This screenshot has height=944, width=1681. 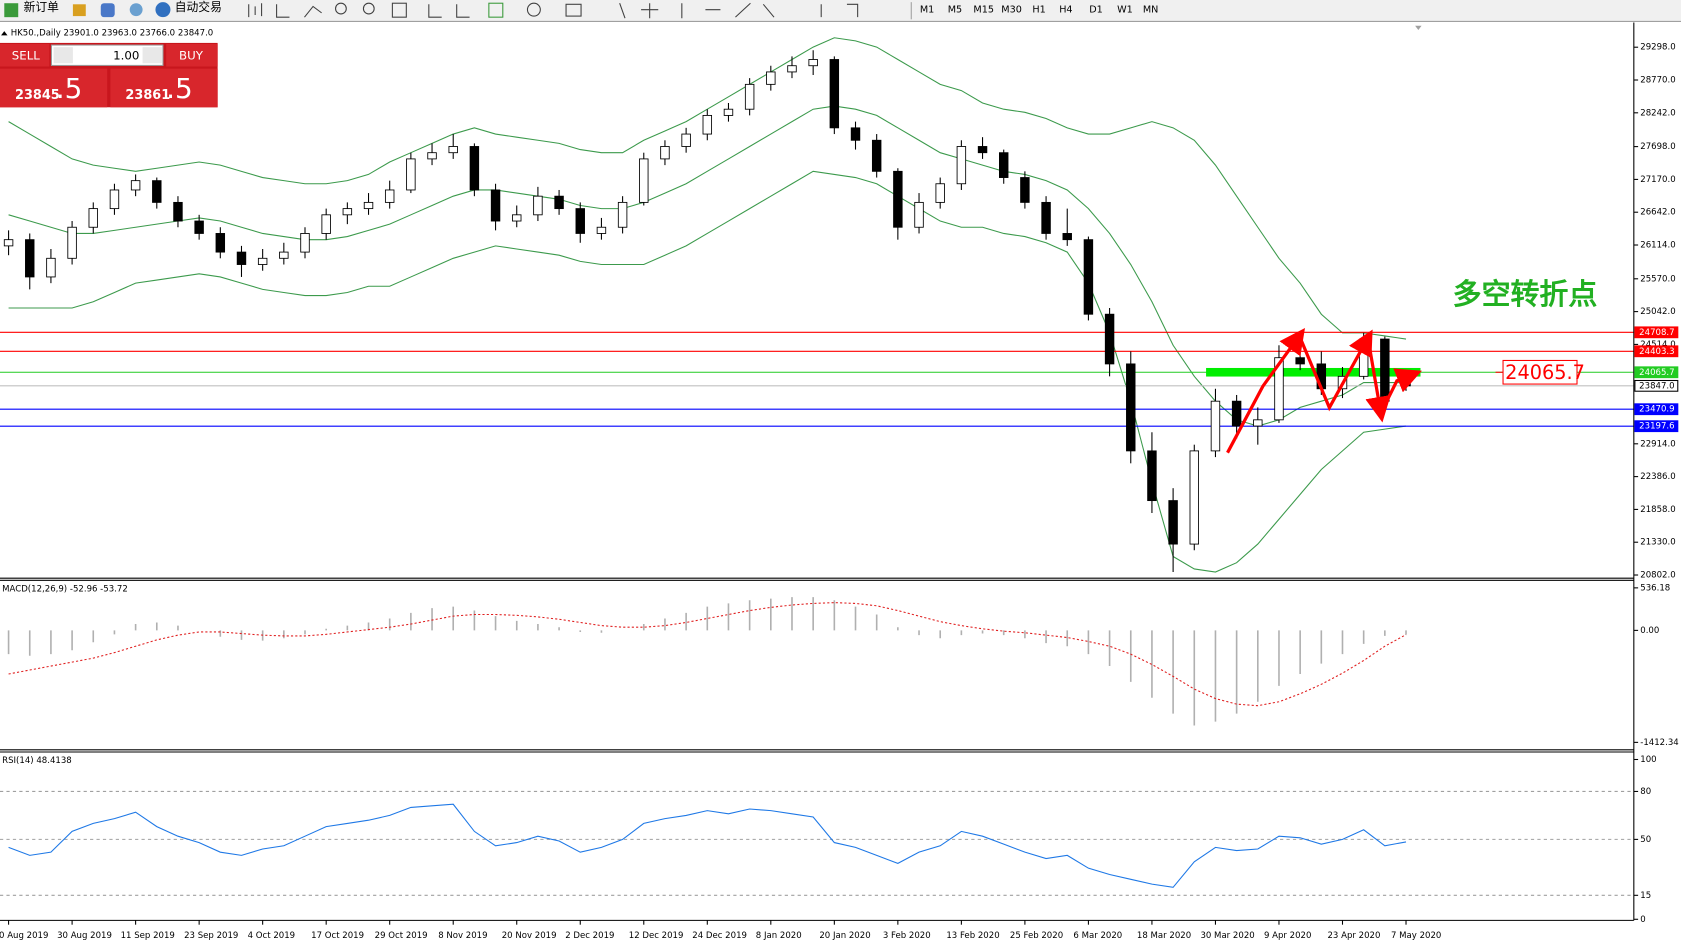 I want to click on toolbar-tools, so click(x=553, y=10).